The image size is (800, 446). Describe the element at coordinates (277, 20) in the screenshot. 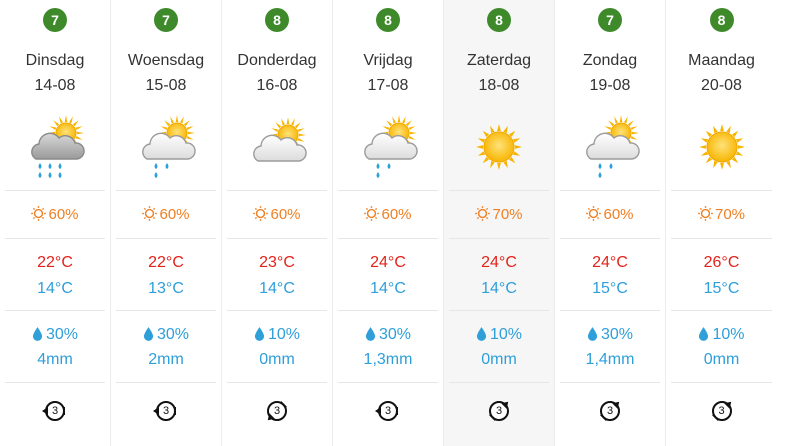

I see `day-score-badge: 8` at that location.